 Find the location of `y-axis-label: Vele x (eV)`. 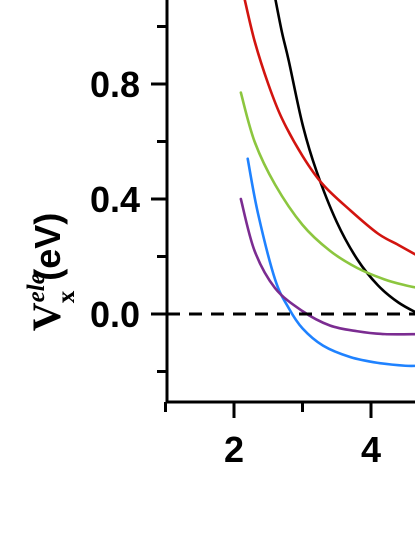

y-axis-label: Vele x (eV) is located at coordinates (51, 272).